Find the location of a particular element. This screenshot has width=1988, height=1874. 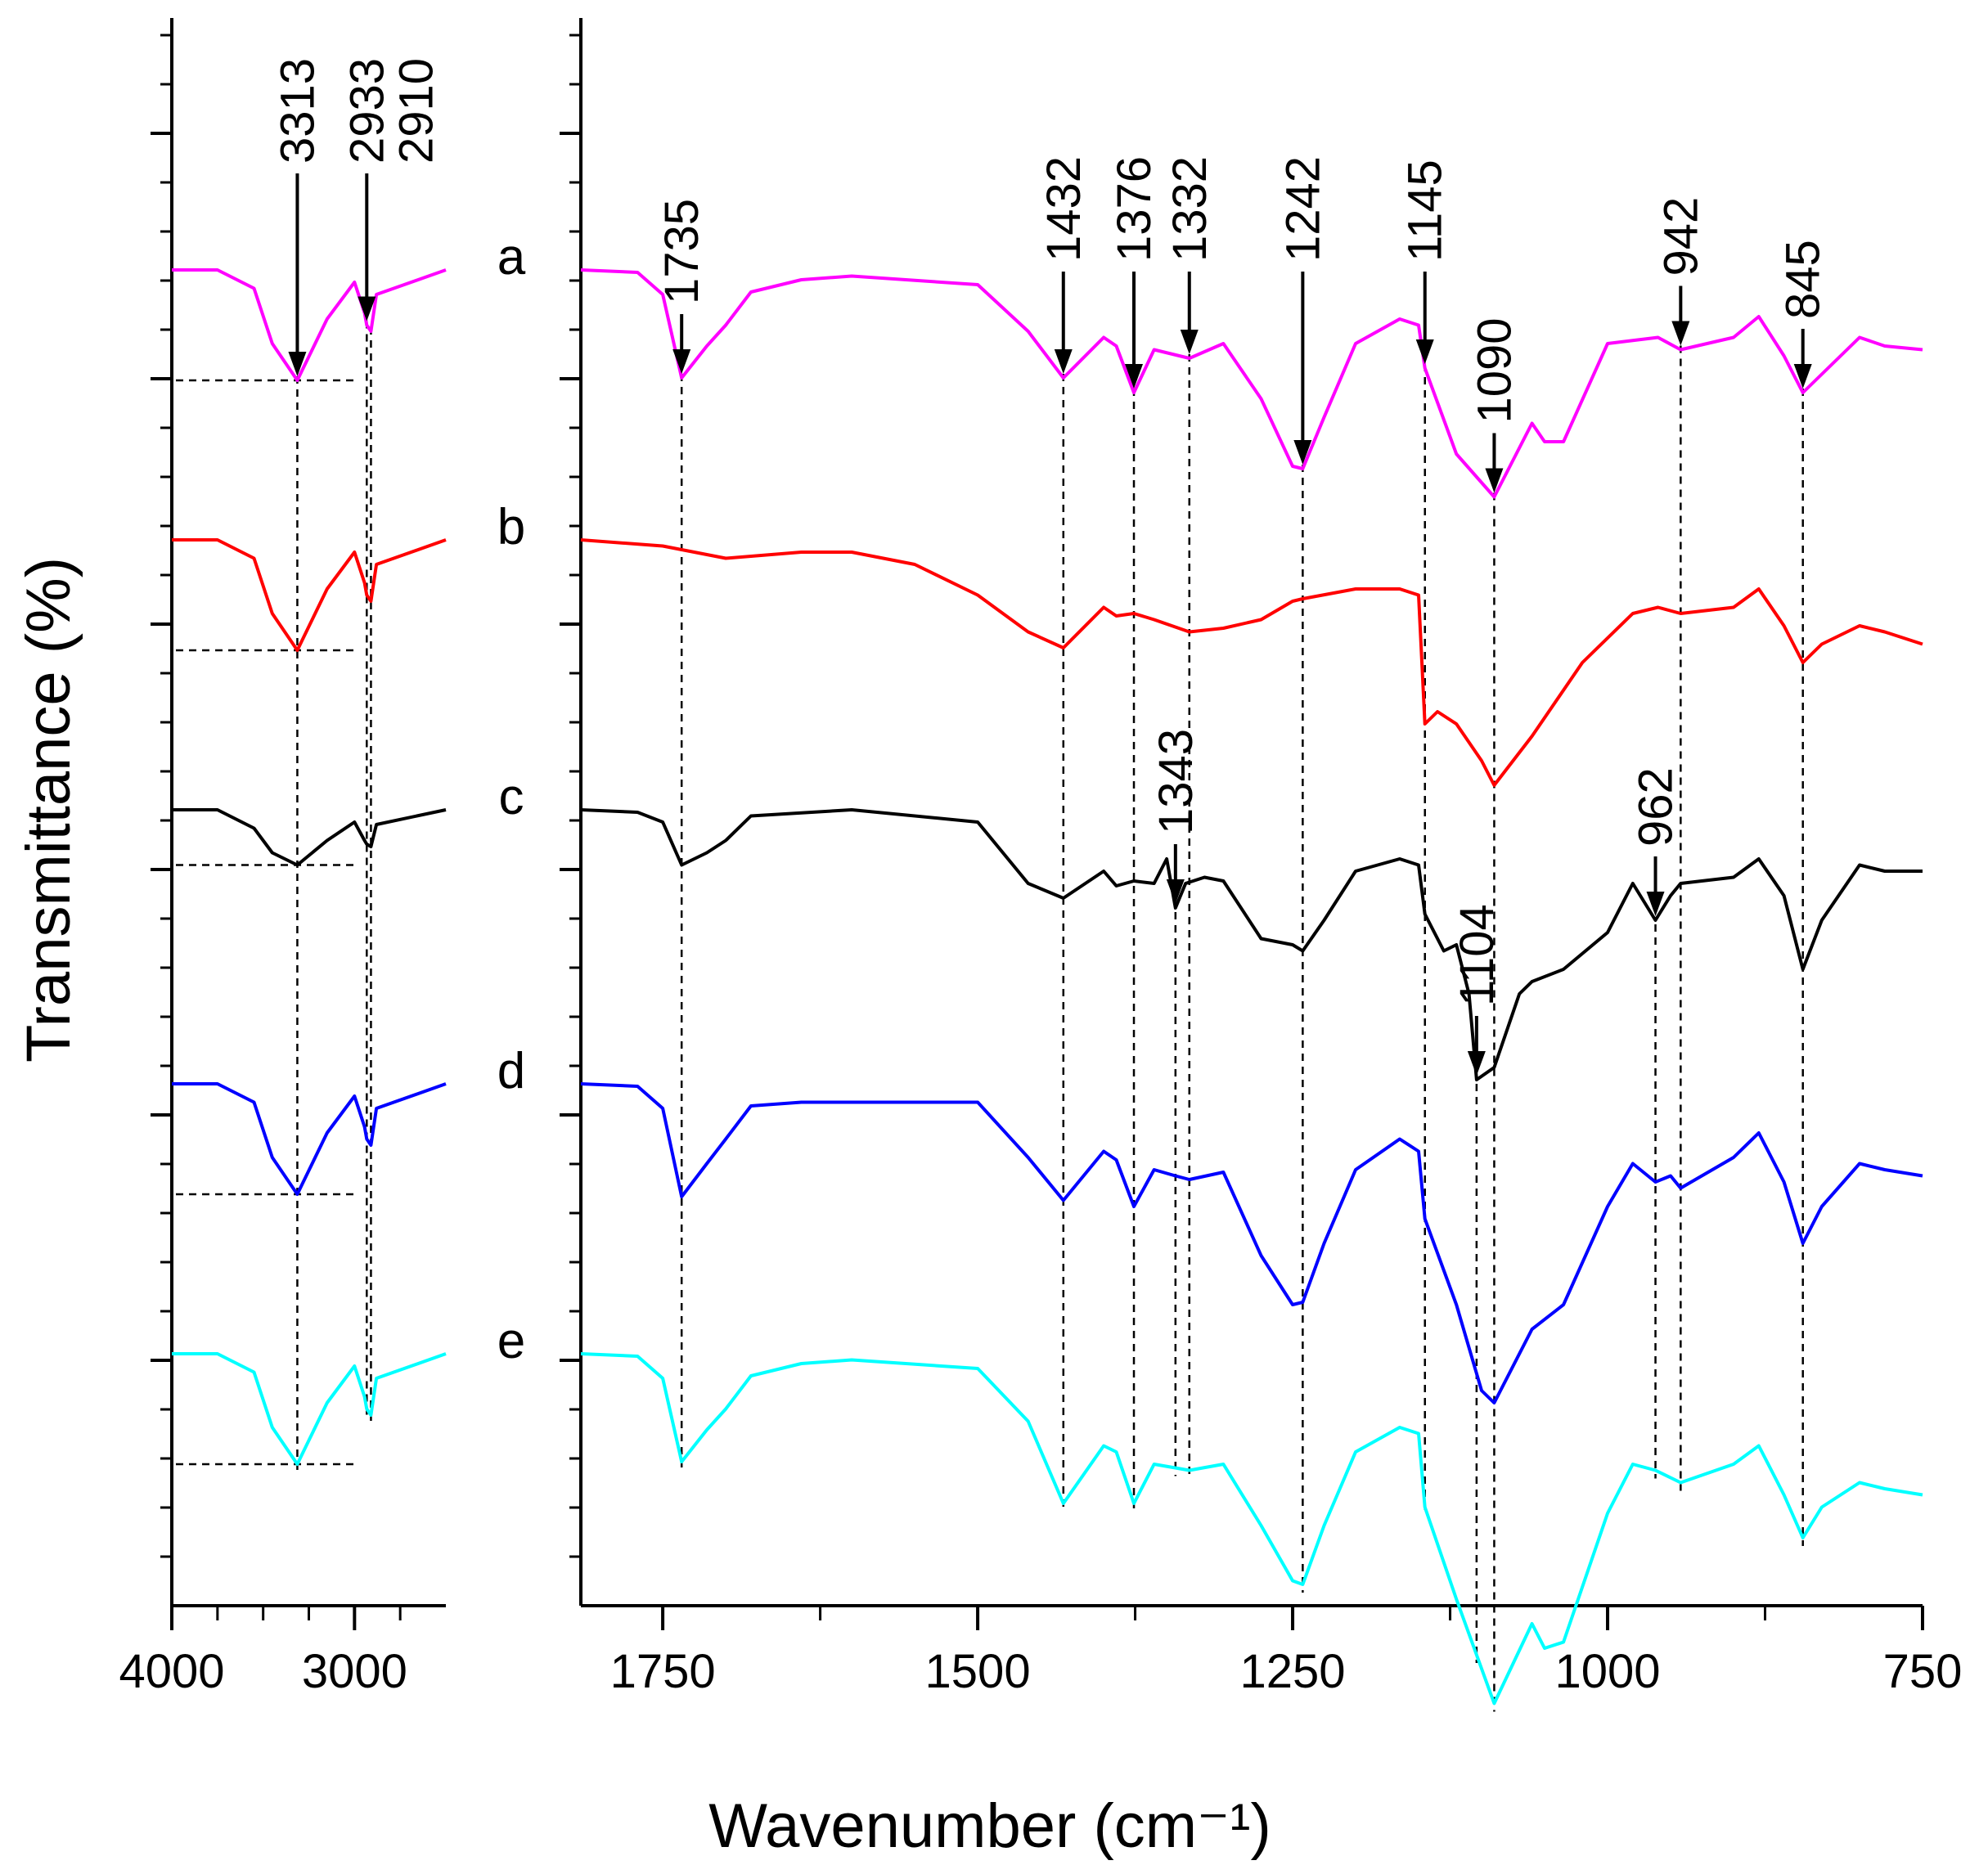

series-label-b: b is located at coordinates (511, 527).